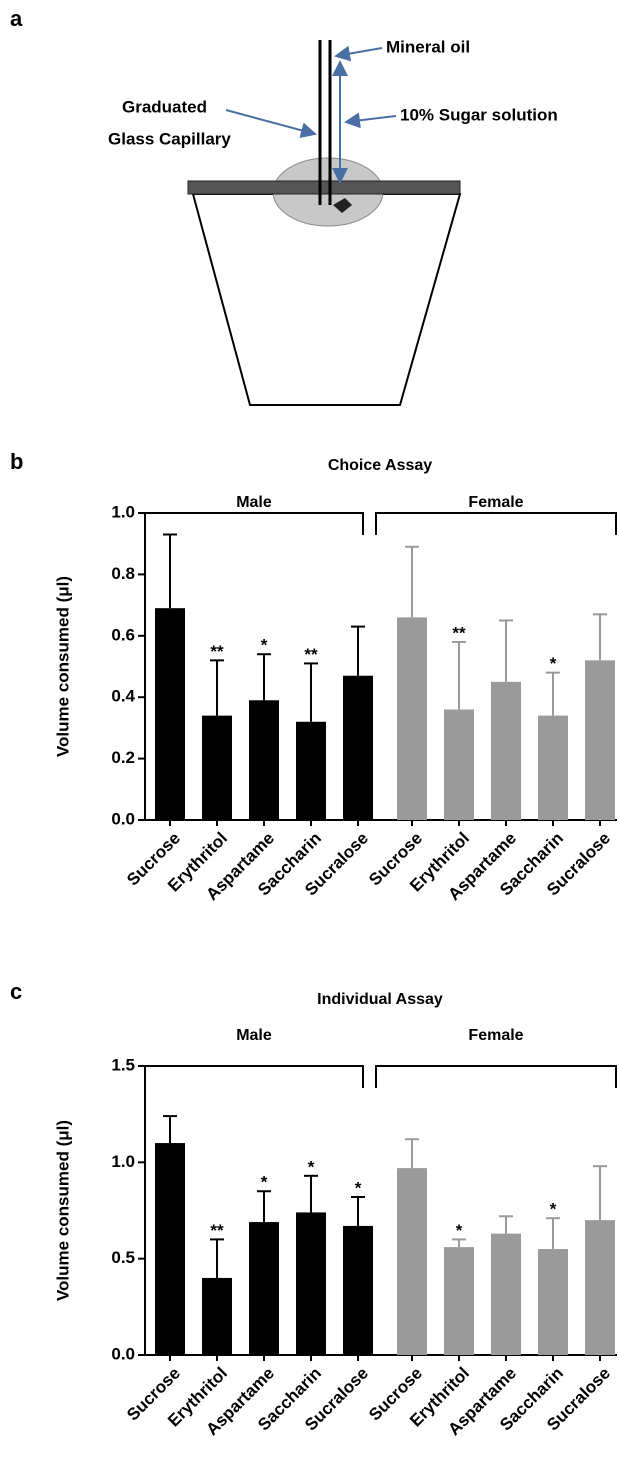 This screenshot has height=1471, width=619. What do you see at coordinates (123, 634) in the screenshot?
I see `y-tick-label: 0.6` at bounding box center [123, 634].